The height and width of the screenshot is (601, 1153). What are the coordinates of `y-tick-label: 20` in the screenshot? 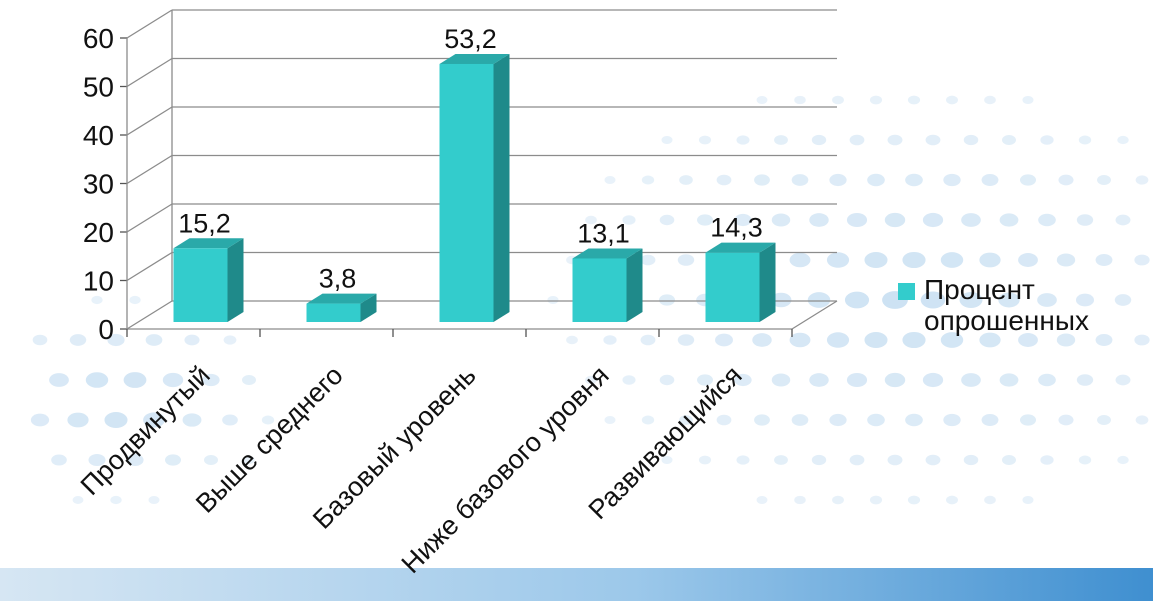 It's located at (98, 232).